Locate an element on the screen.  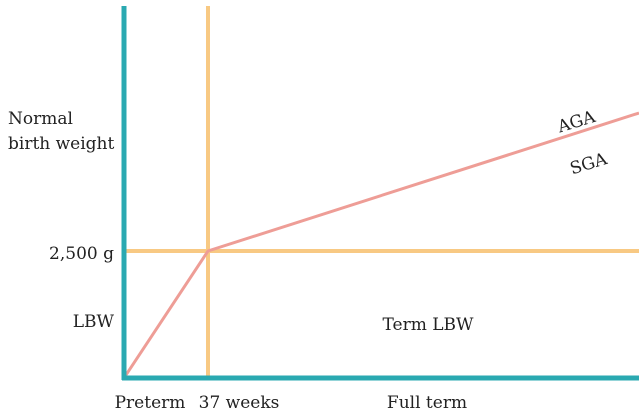
lbw-label: LBW is located at coordinates (94, 322).